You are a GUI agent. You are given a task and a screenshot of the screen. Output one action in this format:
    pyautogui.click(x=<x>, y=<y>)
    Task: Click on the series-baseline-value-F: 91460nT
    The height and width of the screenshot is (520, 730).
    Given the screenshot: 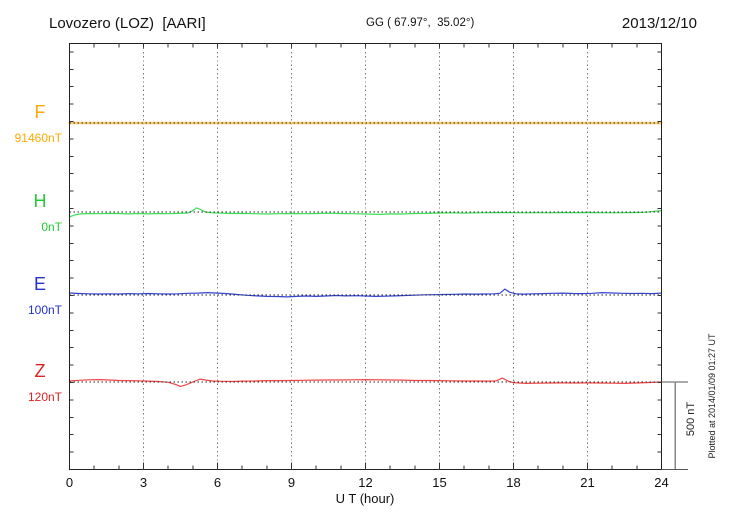 What is the action you would take?
    pyautogui.click(x=38, y=138)
    